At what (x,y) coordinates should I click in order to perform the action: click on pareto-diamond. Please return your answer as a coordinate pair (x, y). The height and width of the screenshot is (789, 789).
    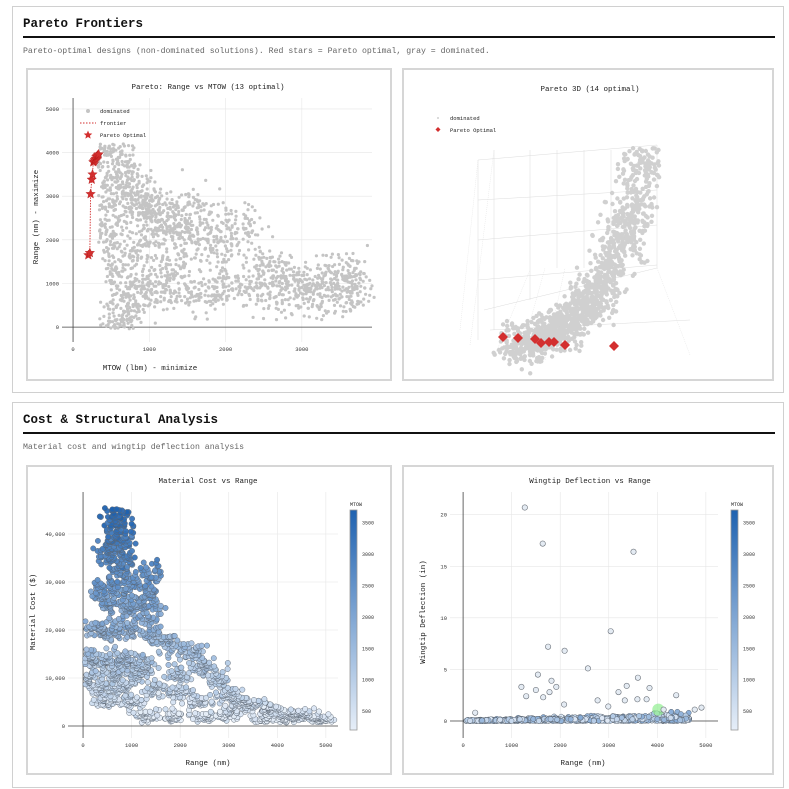
    Looking at the image, I should click on (503, 337).